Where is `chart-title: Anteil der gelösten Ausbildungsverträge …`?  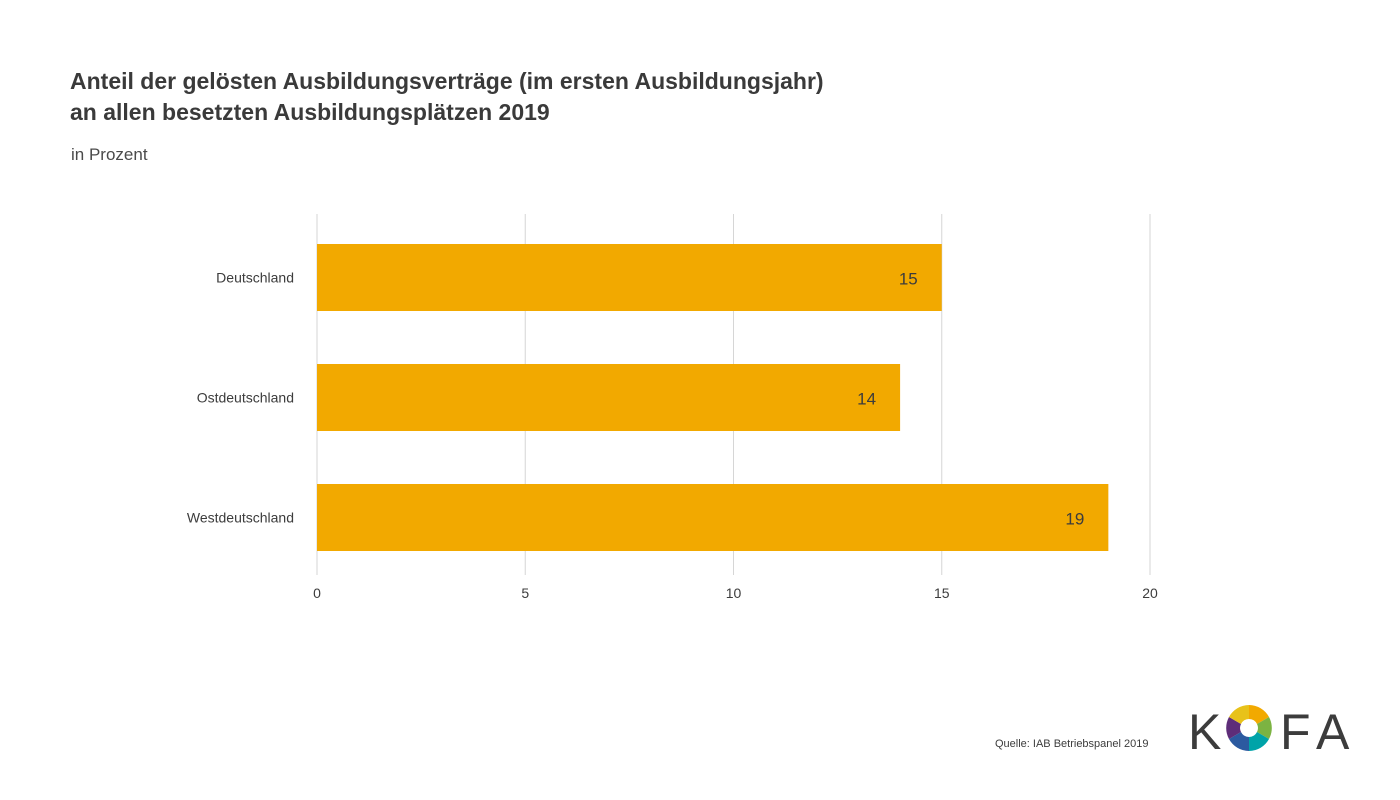
chart-title: Anteil der gelösten Ausbildungsverträge … is located at coordinates (447, 97).